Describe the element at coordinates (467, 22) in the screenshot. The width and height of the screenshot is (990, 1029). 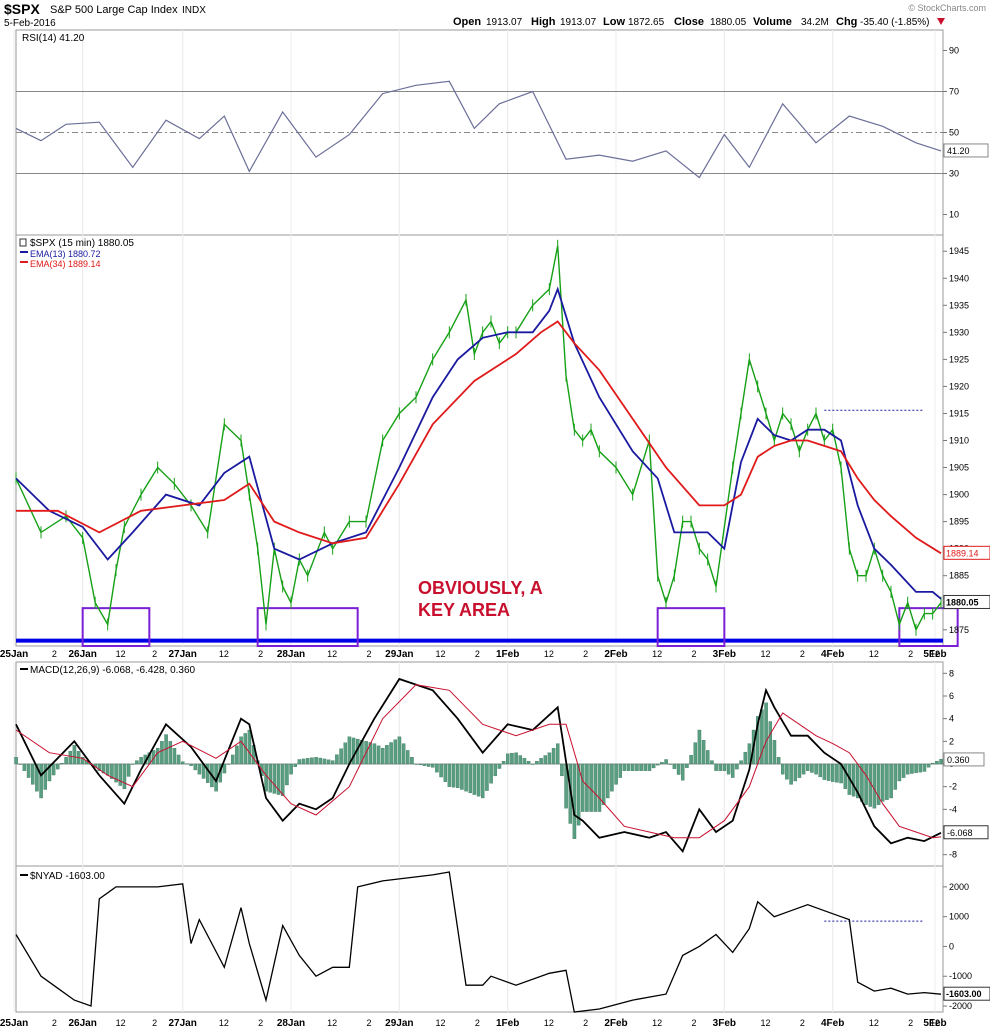
I see `open-label: Open` at that location.